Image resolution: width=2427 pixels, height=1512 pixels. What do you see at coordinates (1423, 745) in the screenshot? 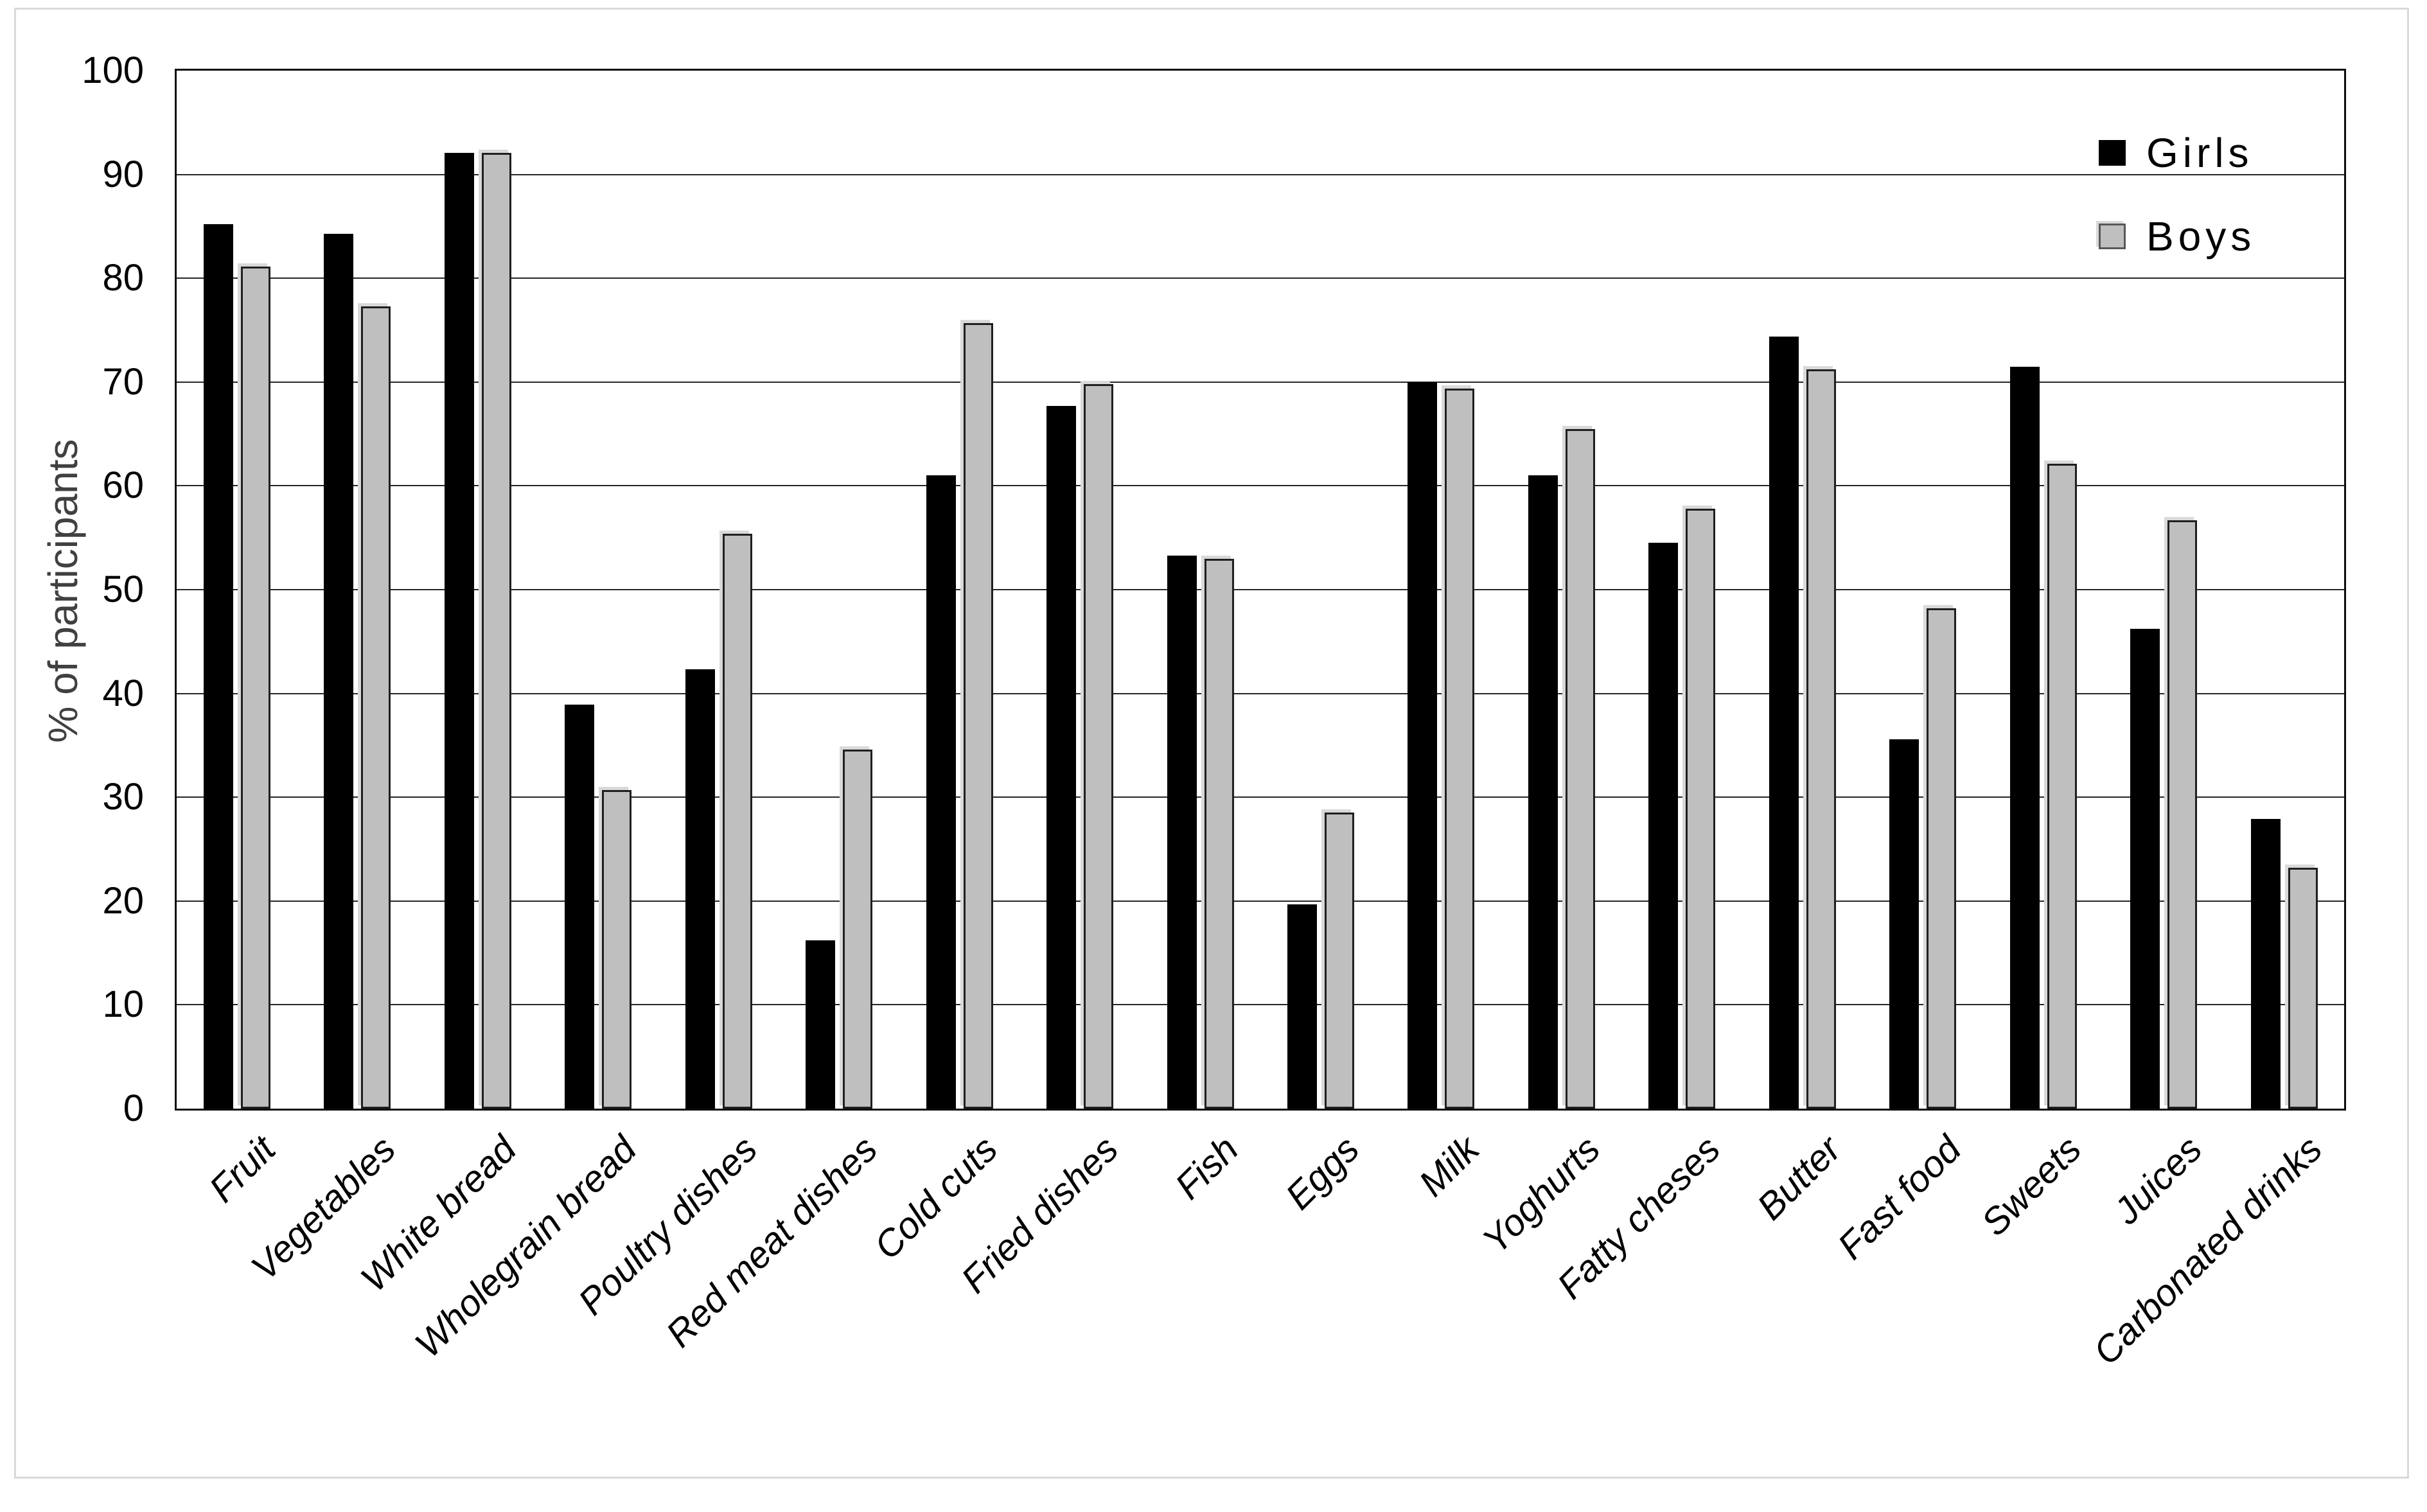
I see `girls-bar-milk` at bounding box center [1423, 745].